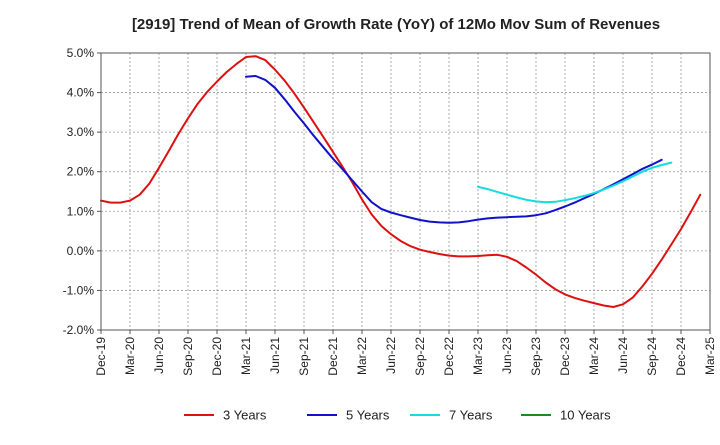  What do you see at coordinates (275, 355) in the screenshot?
I see `x-tick-label: Jun-21` at bounding box center [275, 355].